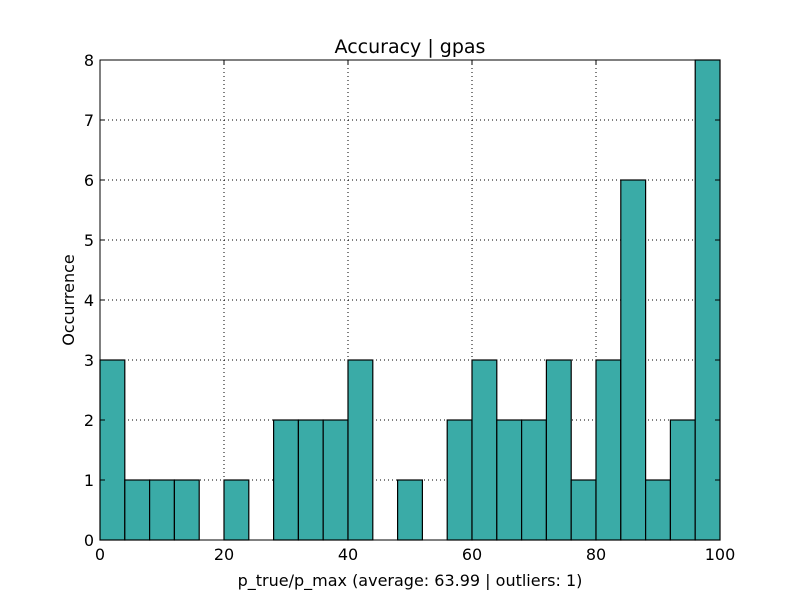 Image resolution: width=800 pixels, height=600 pixels. I want to click on y-tick-label: 2, so click(89, 420).